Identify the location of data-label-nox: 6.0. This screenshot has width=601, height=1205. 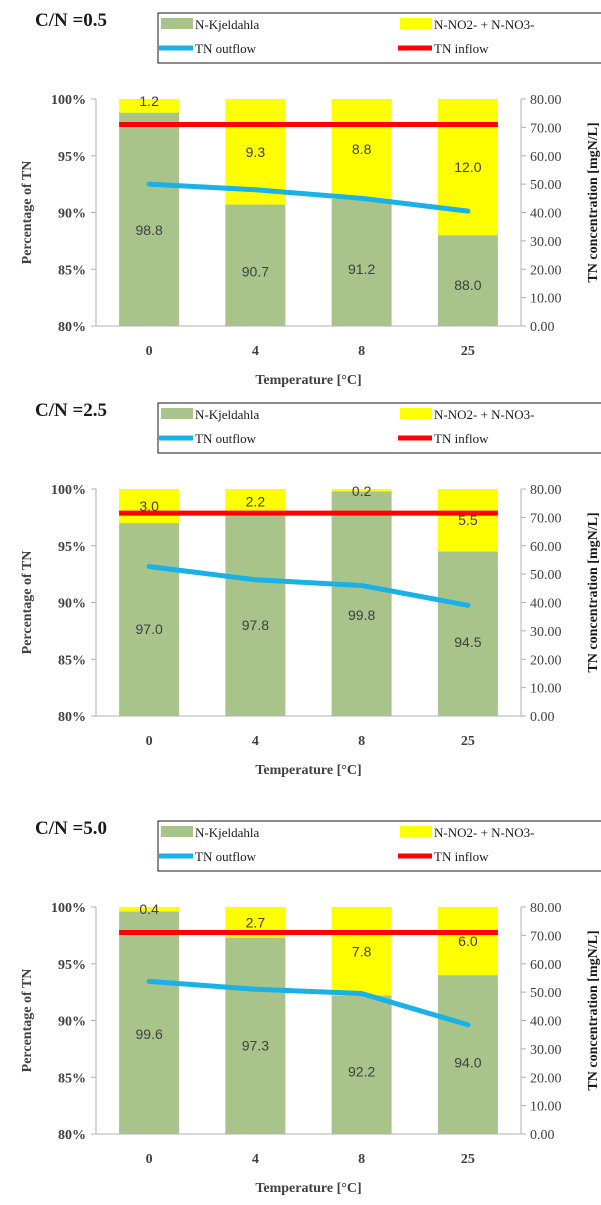
(468, 941).